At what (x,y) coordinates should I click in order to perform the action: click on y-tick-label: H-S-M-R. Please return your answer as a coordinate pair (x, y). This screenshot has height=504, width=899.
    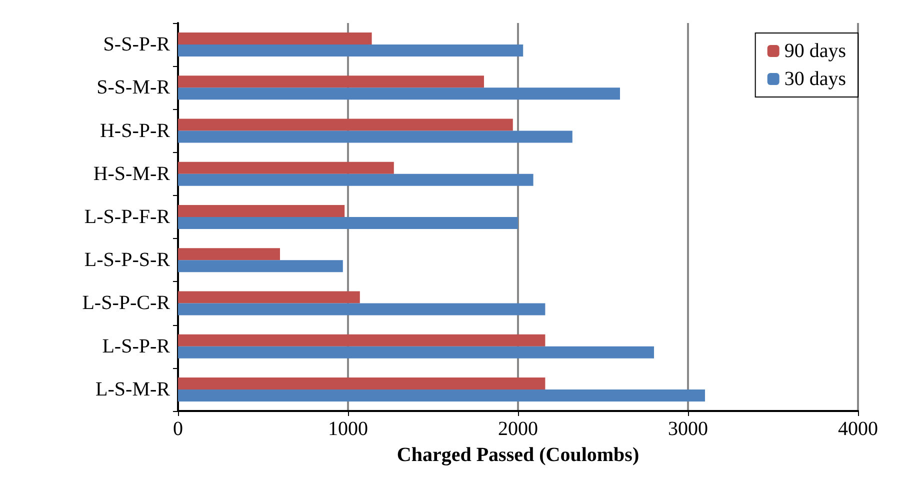
    Looking at the image, I should click on (132, 173).